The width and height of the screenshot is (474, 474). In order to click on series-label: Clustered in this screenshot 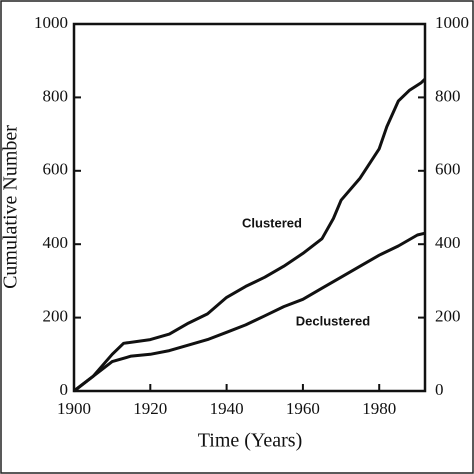, I will do `click(272, 222)`.